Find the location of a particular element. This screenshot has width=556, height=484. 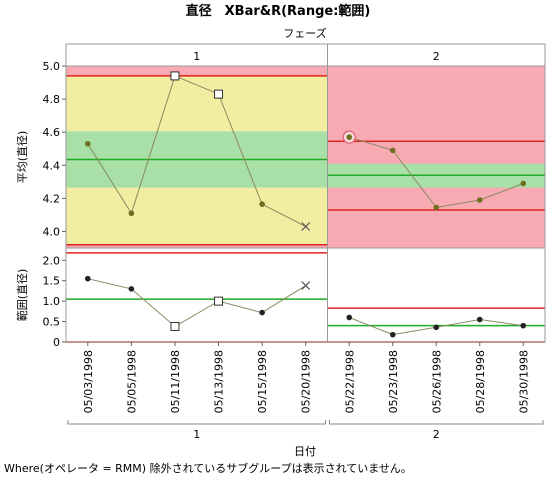

x-axis-label: 日付 is located at coordinates (305, 451).